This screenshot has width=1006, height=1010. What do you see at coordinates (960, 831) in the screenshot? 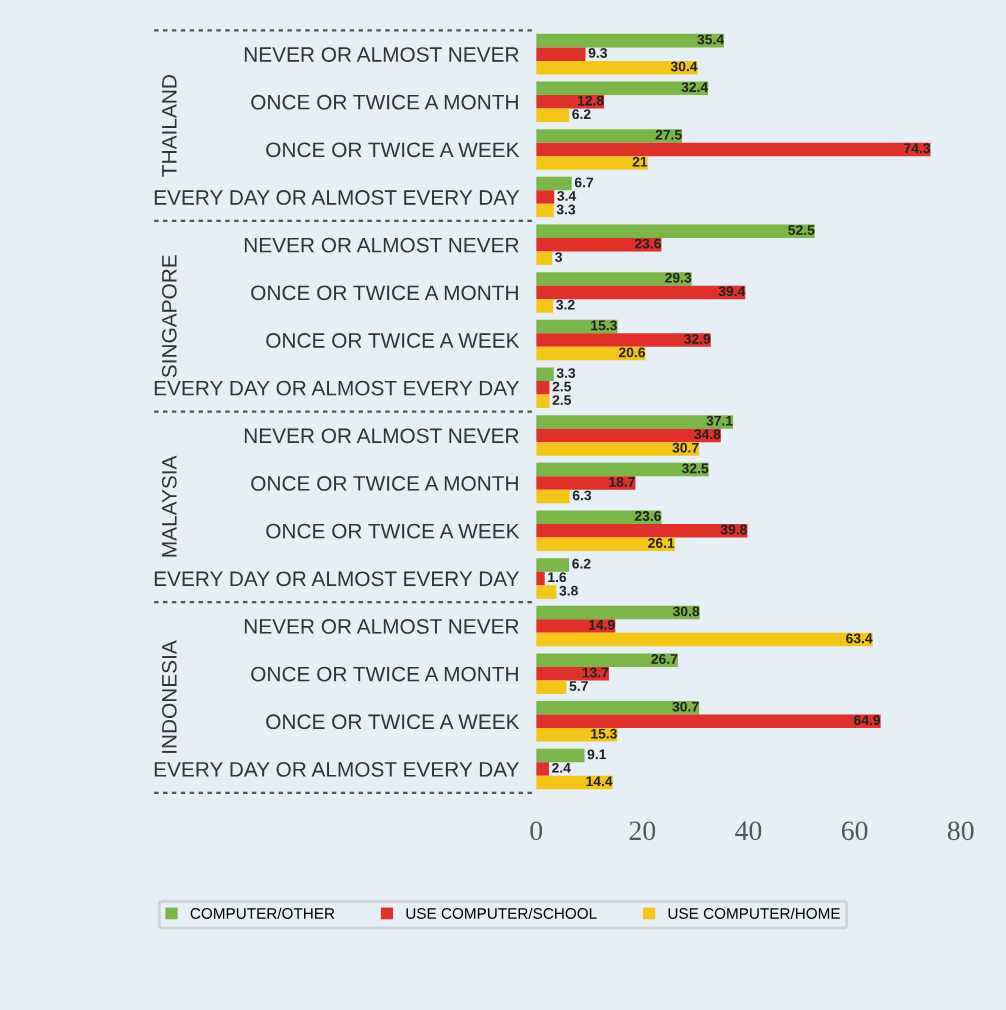
I see `x-tick-label: 80` at bounding box center [960, 831].